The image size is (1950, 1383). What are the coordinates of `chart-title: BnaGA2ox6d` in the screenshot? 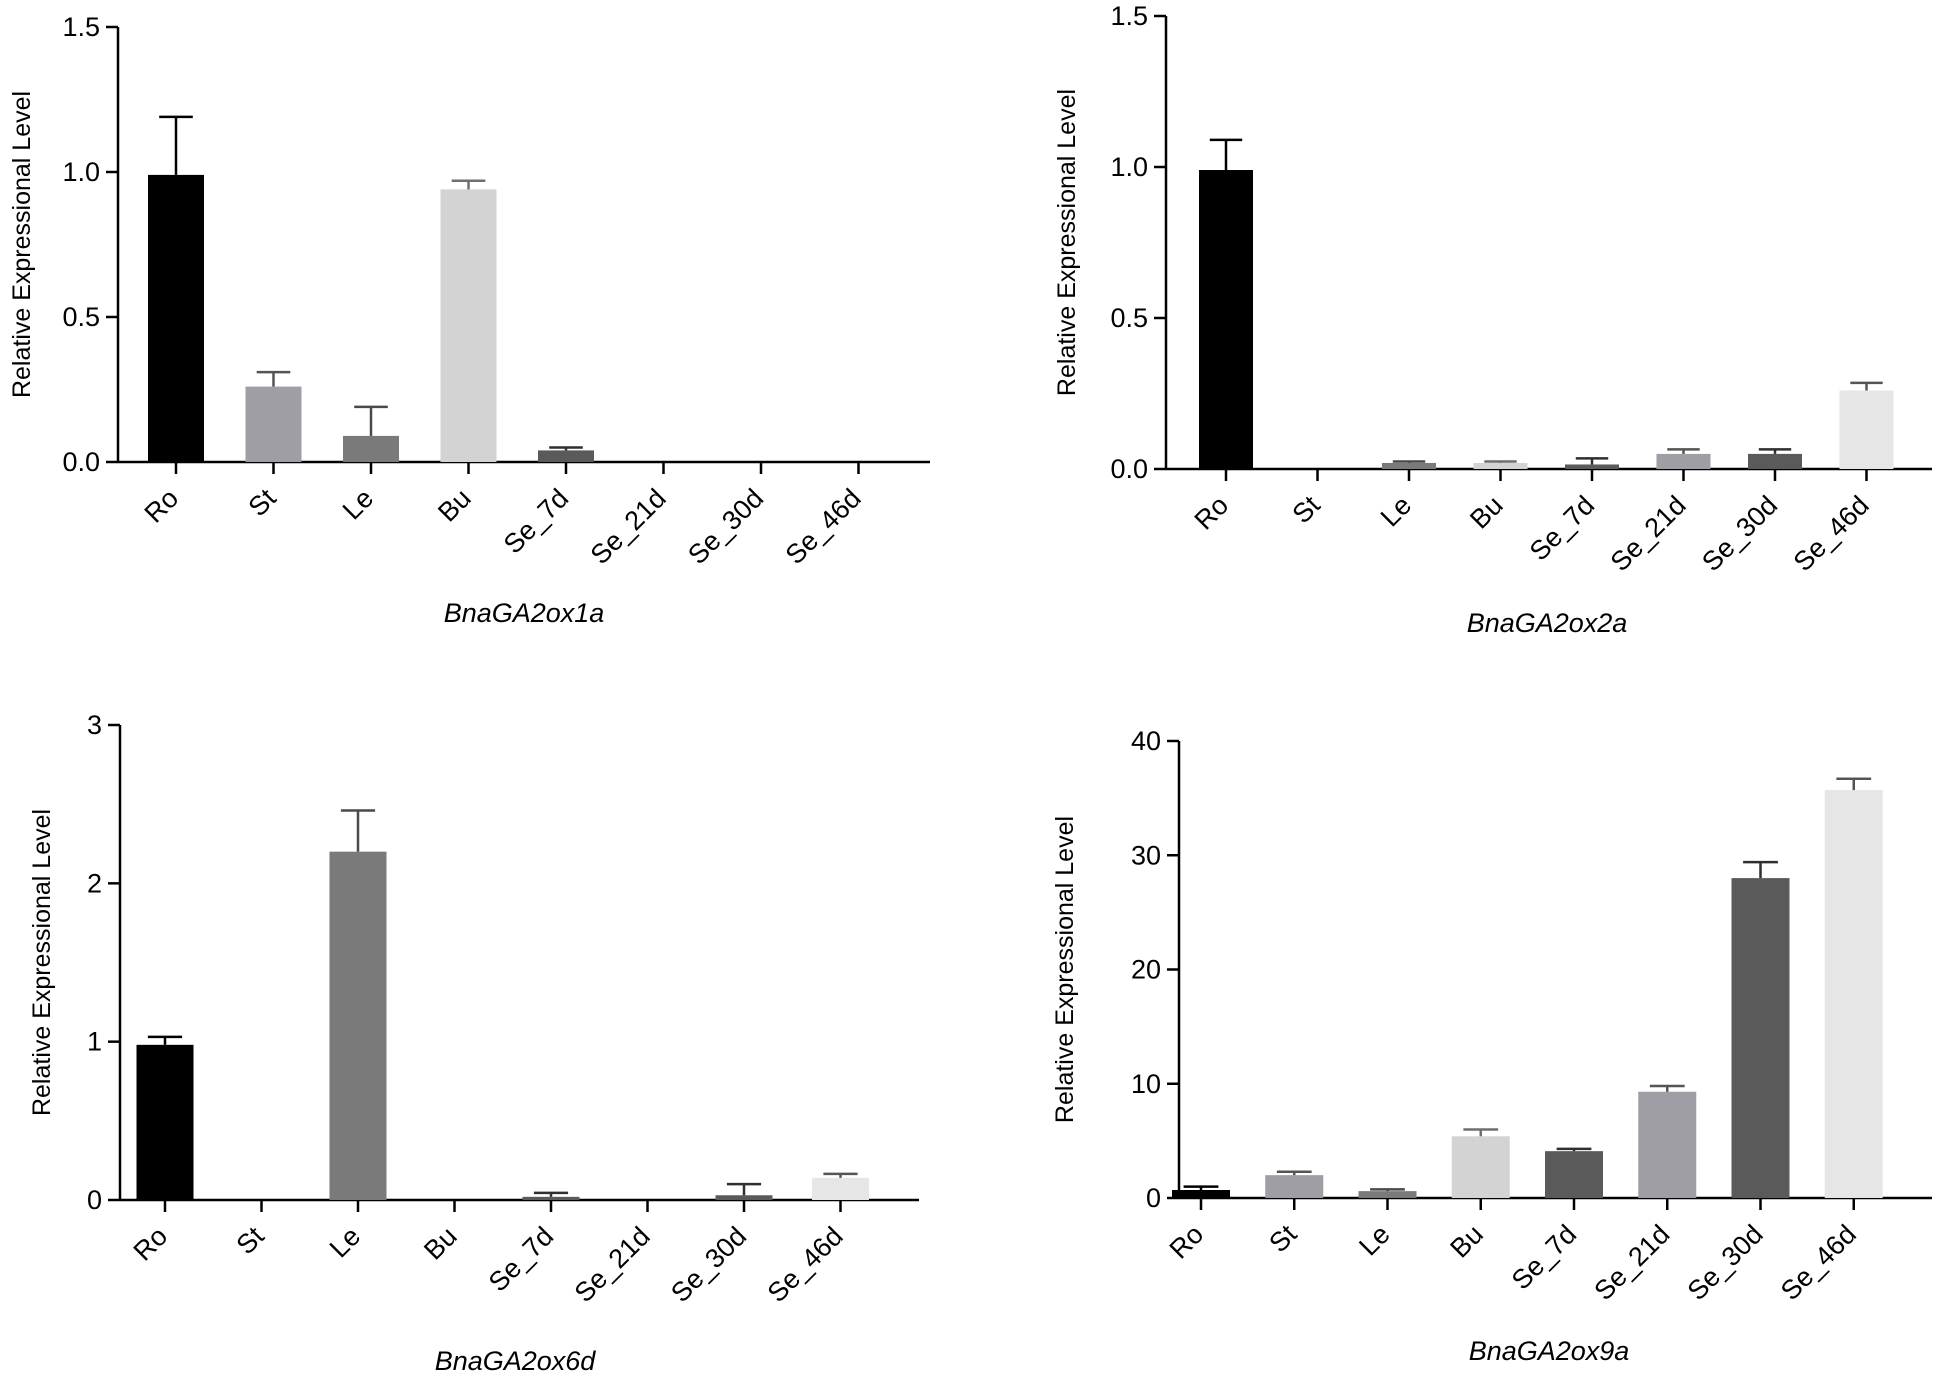 It's located at (516, 1361).